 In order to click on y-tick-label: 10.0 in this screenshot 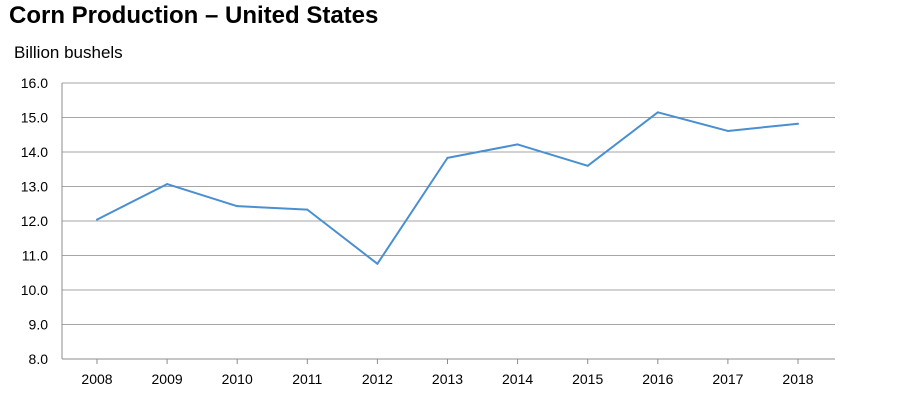, I will do `click(34, 290)`.